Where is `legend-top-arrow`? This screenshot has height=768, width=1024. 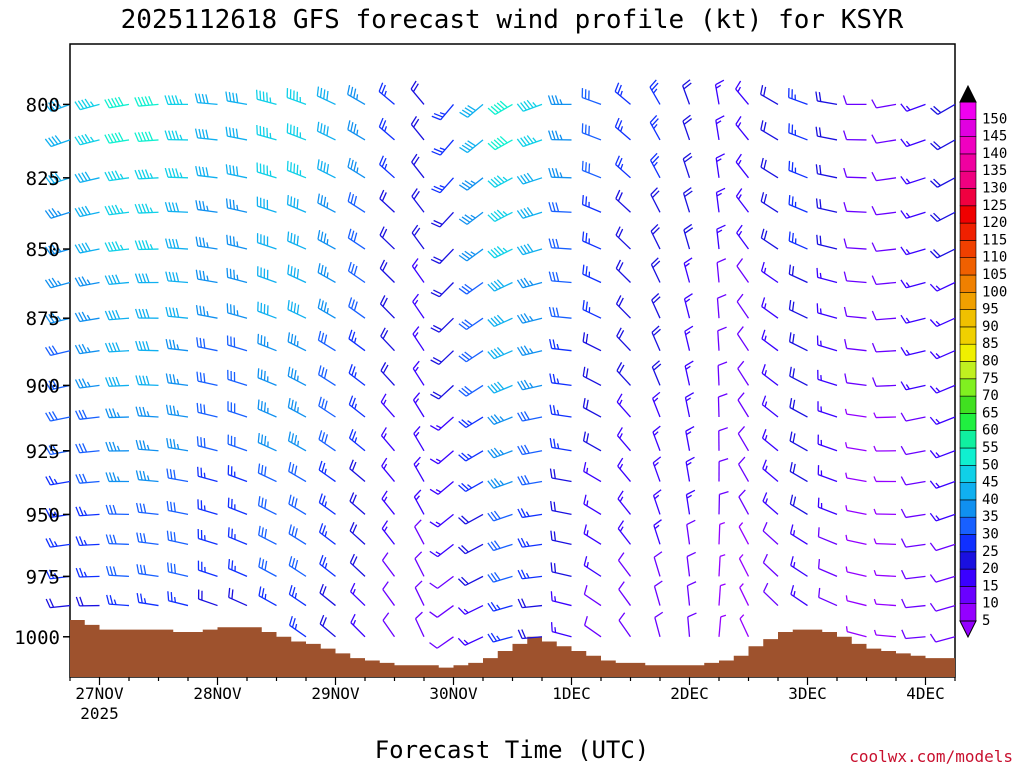
legend-top-arrow is located at coordinates (968, 93).